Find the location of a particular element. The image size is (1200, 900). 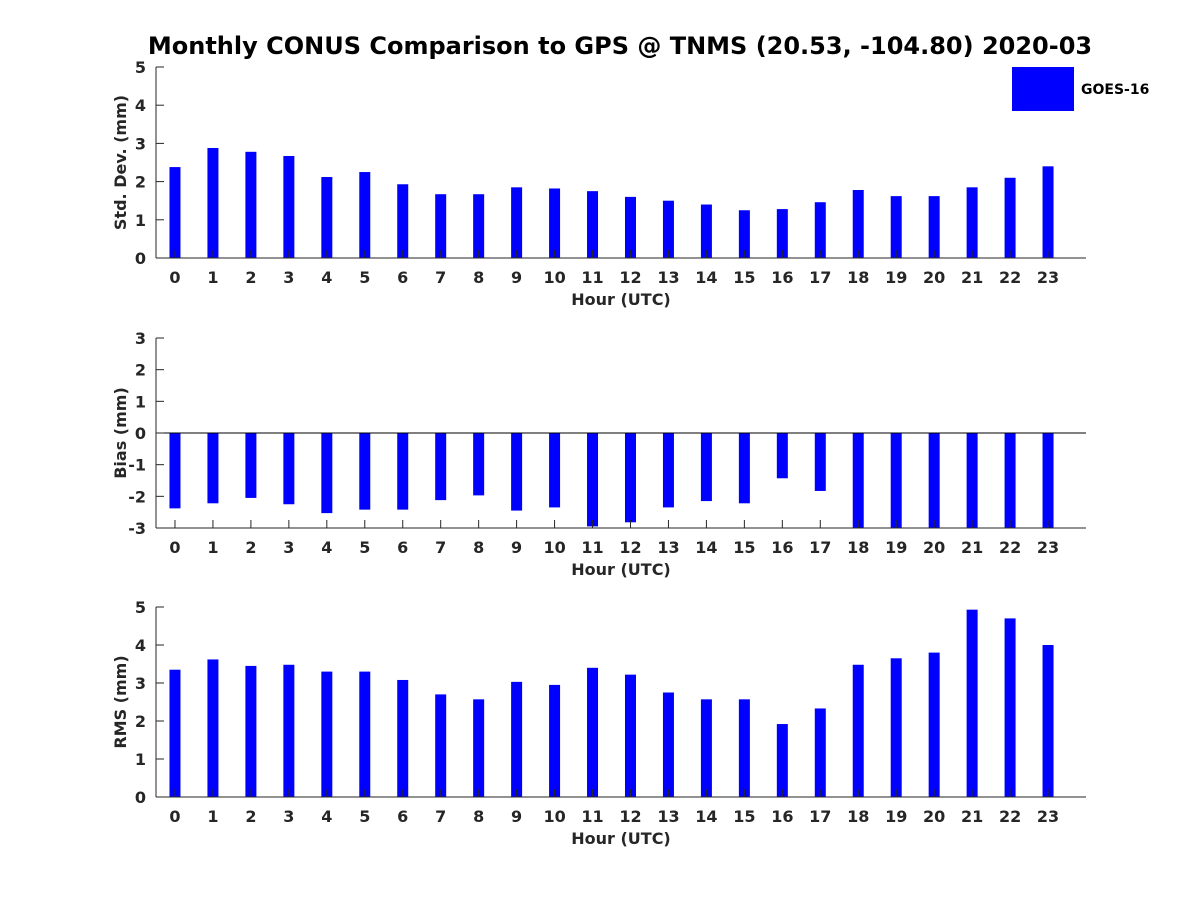

rms-xtick-label: 18 is located at coordinates (858, 816).